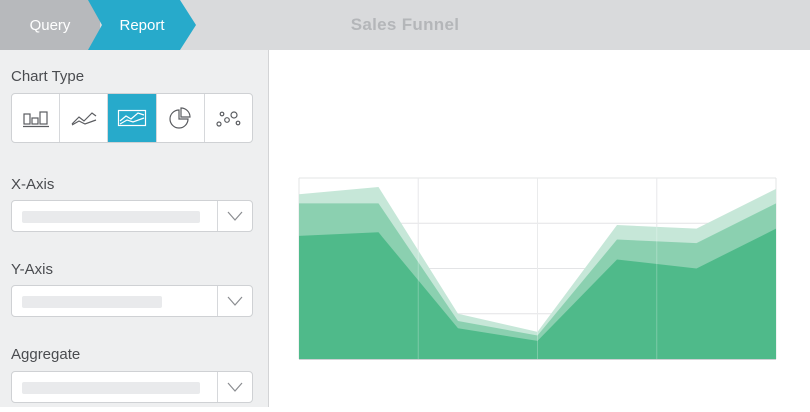 This screenshot has width=810, height=412. I want to click on scatter-chart-icon, so click(228, 119).